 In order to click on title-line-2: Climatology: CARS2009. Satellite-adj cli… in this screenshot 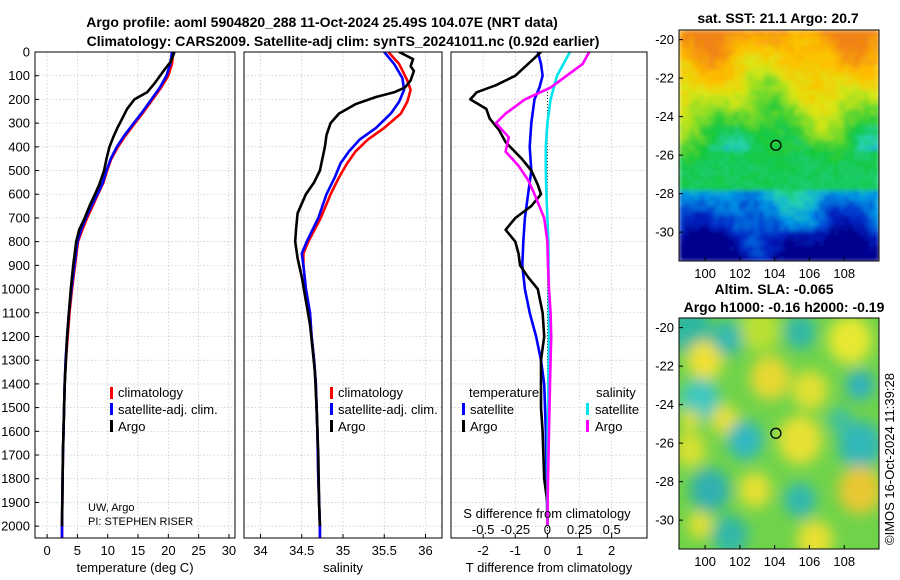, I will do `click(343, 41)`.